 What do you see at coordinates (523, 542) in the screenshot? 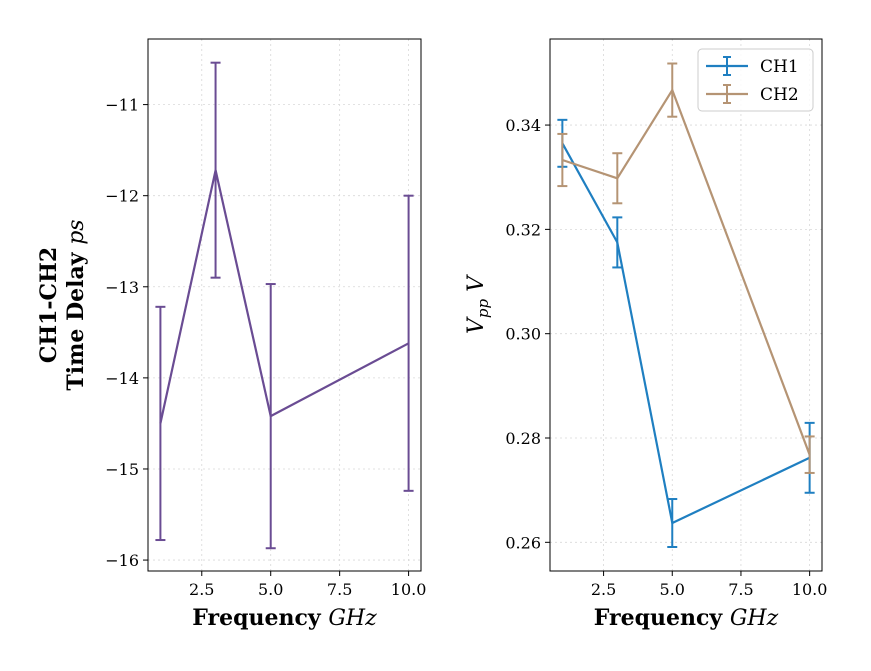
I see `y-tick-label: 0.26` at bounding box center [523, 542].